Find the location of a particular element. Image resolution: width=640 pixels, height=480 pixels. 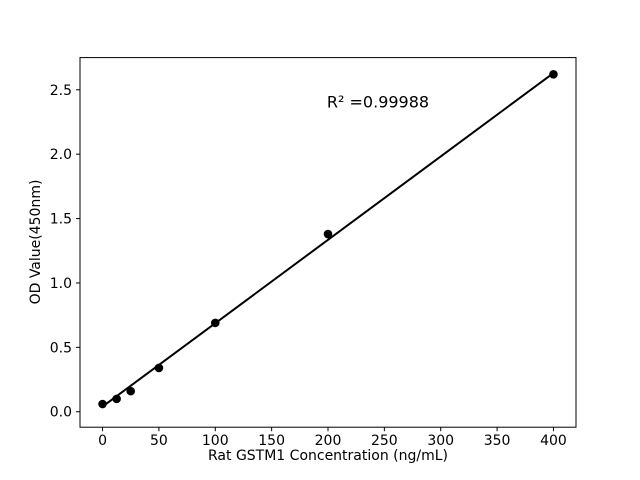

r-squared-annotation: R² =0.99988 is located at coordinates (378, 102).